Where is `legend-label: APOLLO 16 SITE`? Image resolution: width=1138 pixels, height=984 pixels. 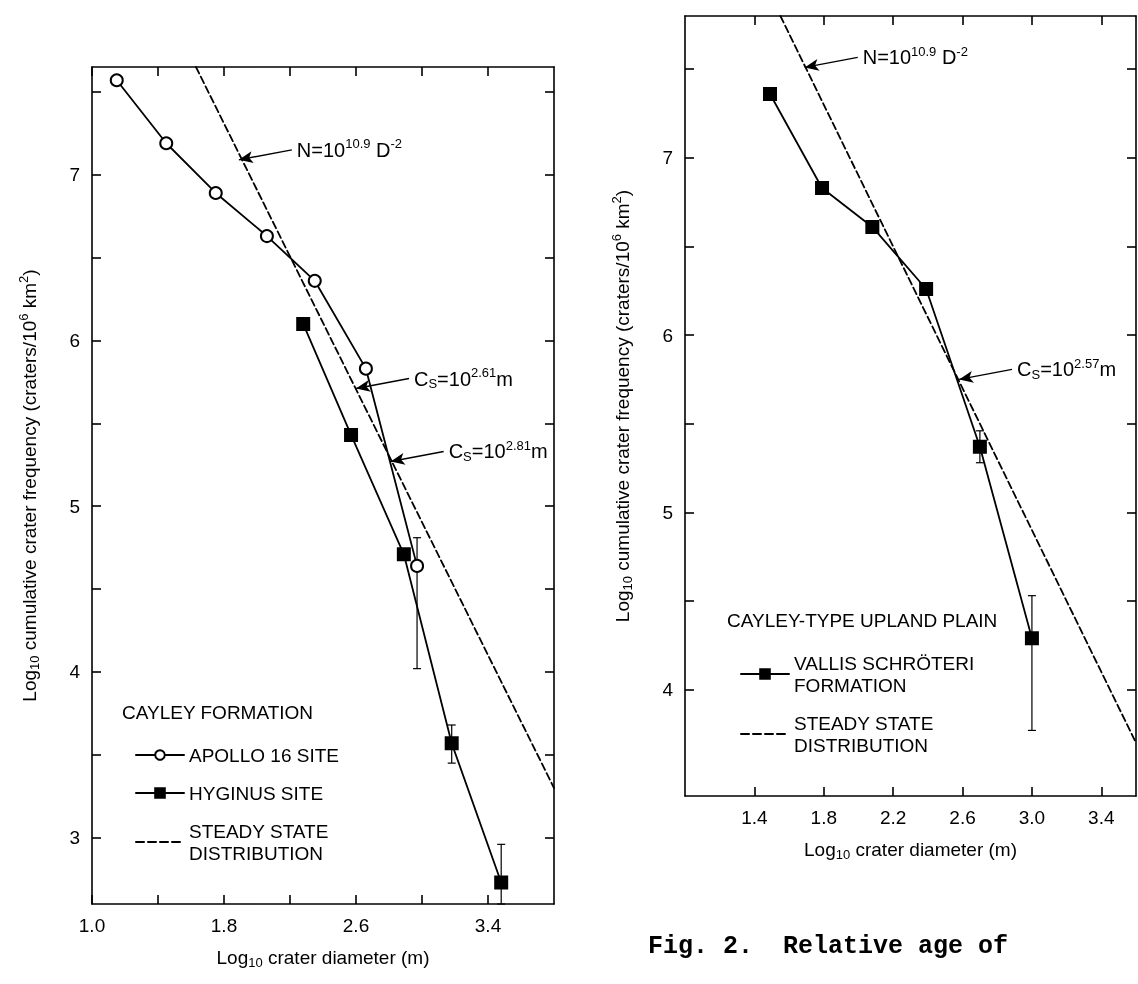 legend-label: APOLLO 16 SITE is located at coordinates (264, 755).